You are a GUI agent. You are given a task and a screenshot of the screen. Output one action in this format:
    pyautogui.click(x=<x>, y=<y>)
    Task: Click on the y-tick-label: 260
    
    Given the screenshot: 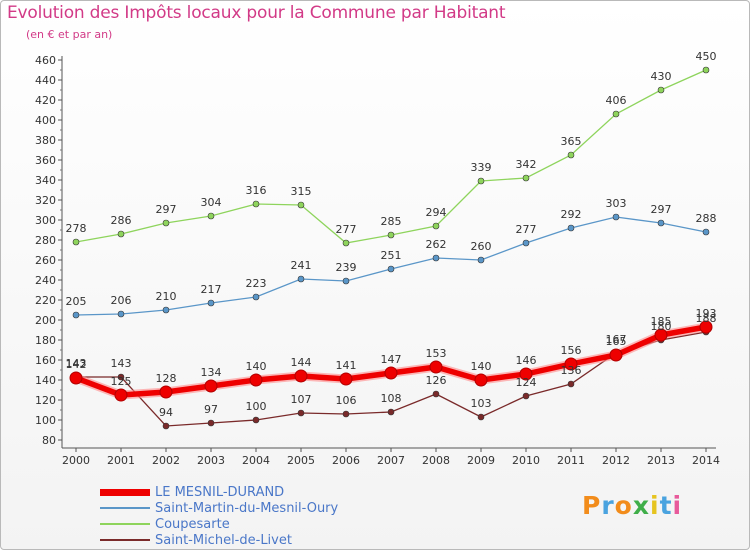 What is the action you would take?
    pyautogui.click(x=45, y=260)
    